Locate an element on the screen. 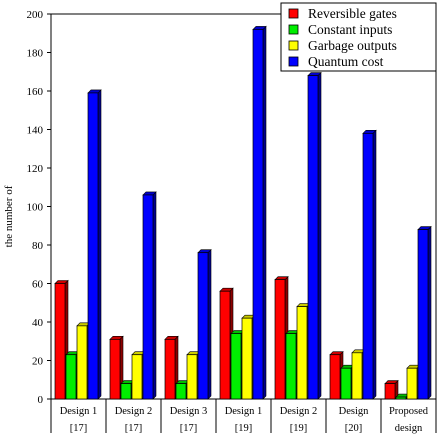  legend-box is located at coordinates (358, 37).